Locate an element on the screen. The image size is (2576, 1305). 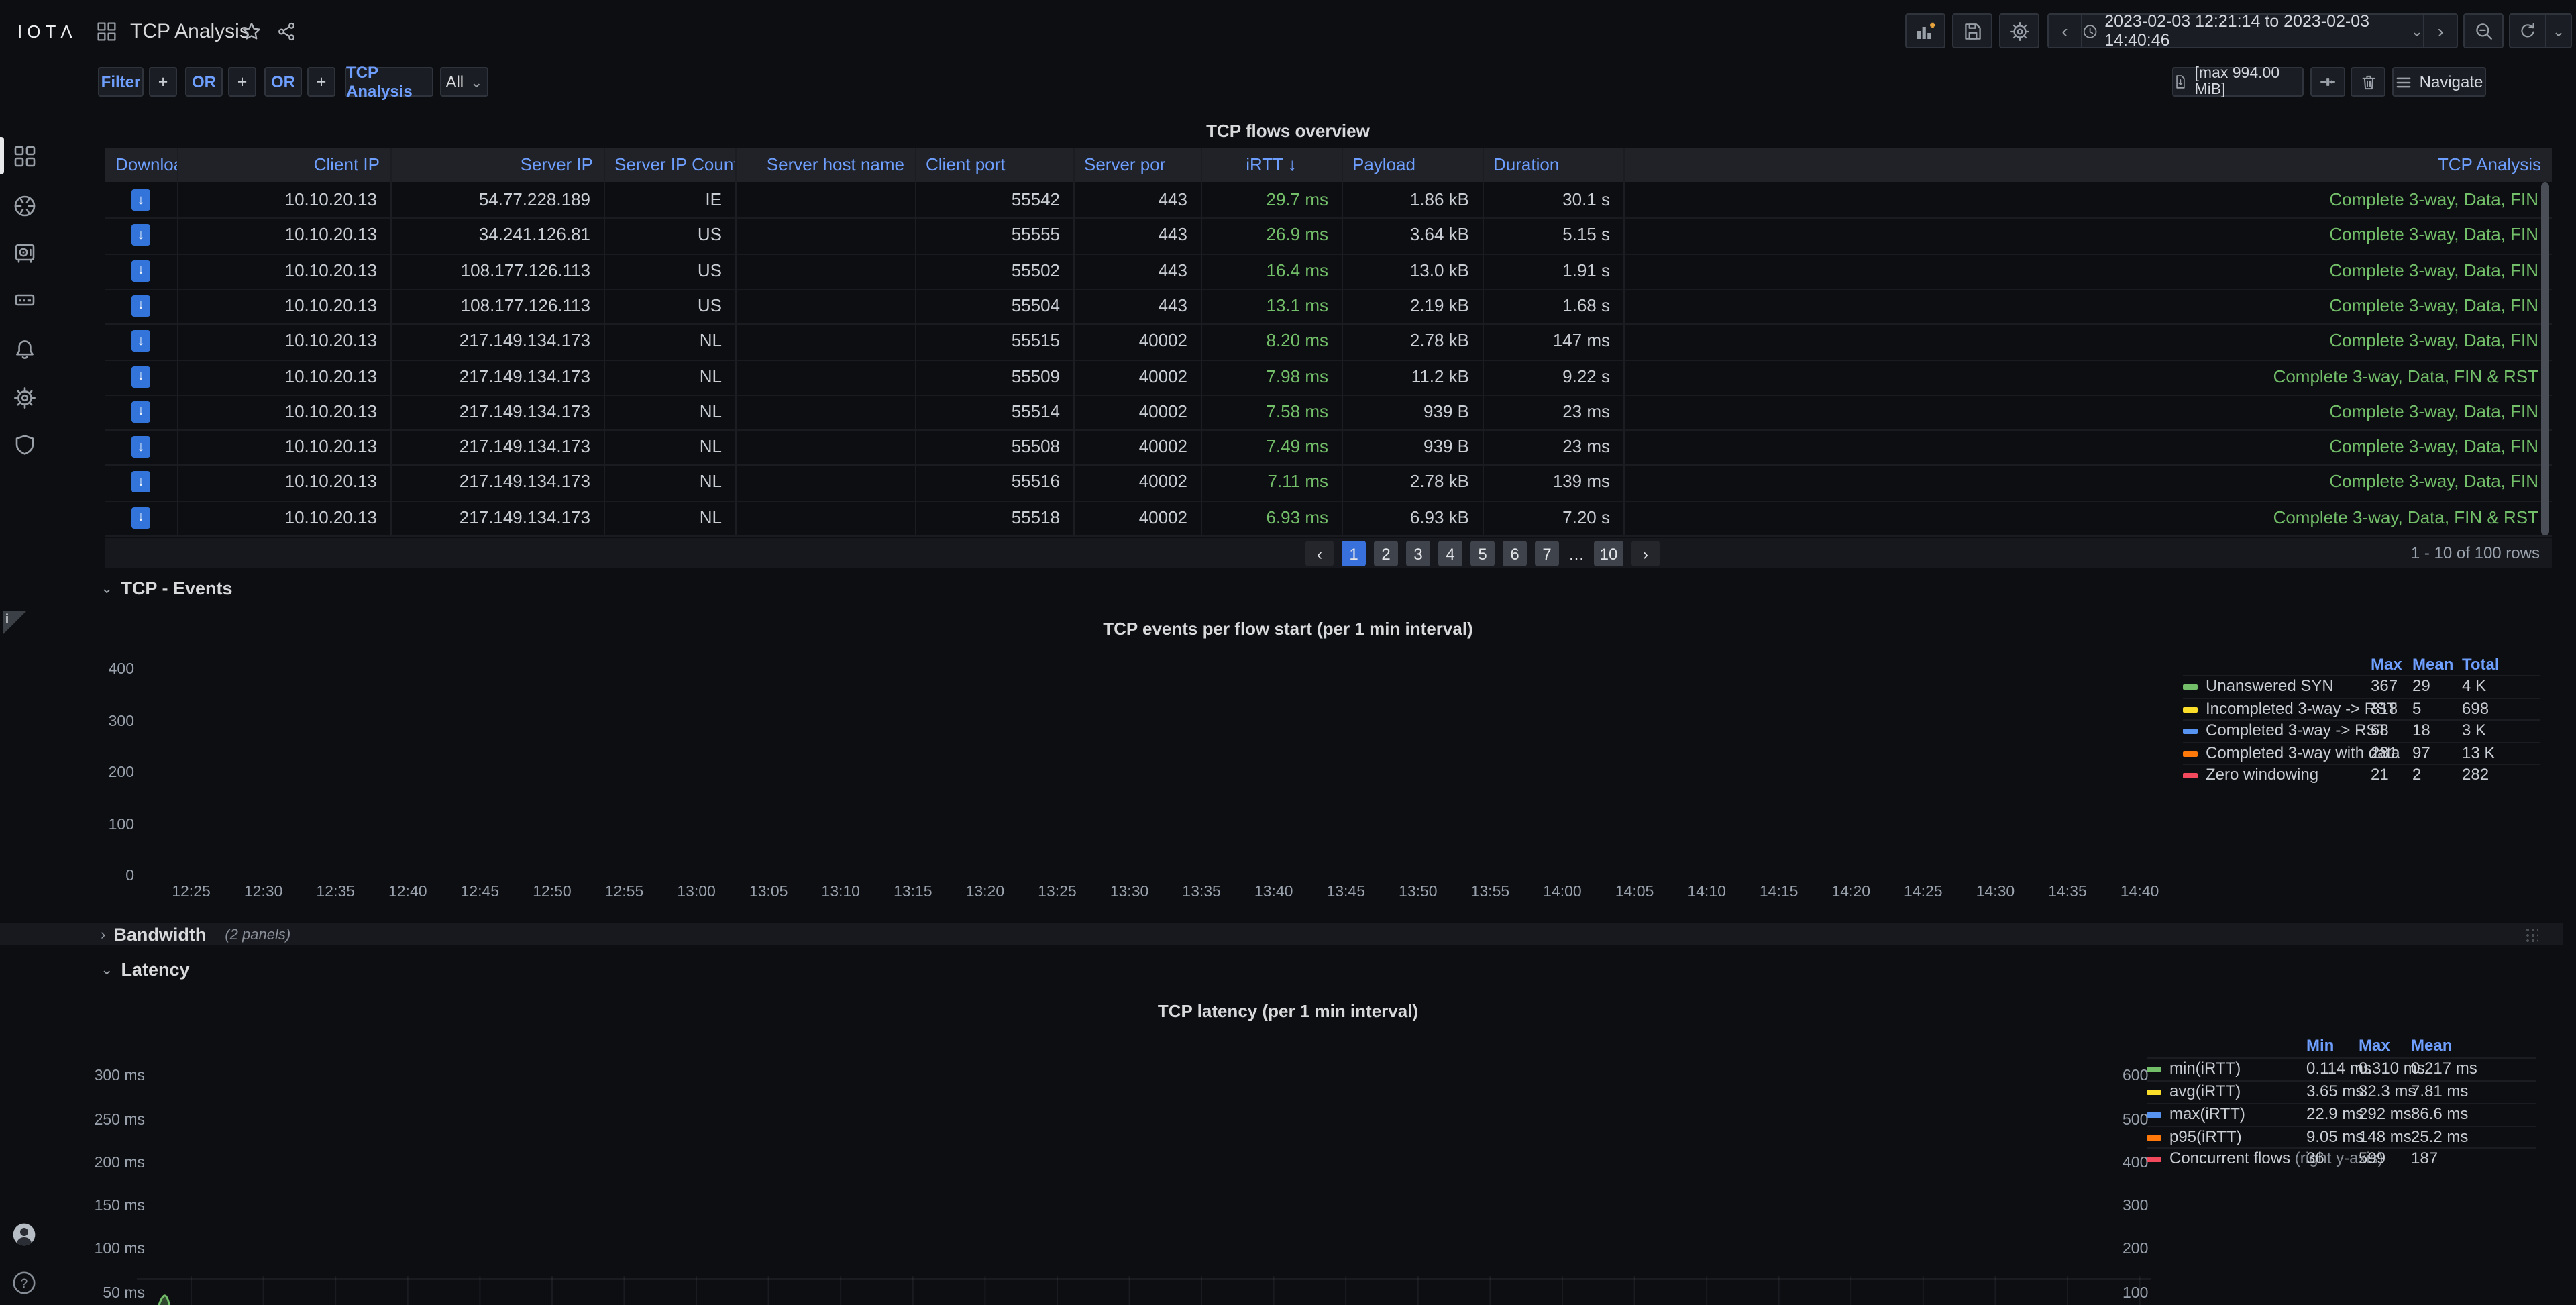
add-filter-button-3: + is located at coordinates (321, 82).